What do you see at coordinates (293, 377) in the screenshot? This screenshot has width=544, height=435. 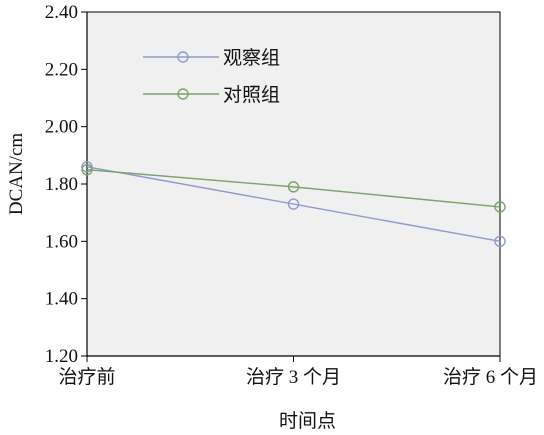 I see `x-tick-label: 治疗 3 个月` at bounding box center [293, 377].